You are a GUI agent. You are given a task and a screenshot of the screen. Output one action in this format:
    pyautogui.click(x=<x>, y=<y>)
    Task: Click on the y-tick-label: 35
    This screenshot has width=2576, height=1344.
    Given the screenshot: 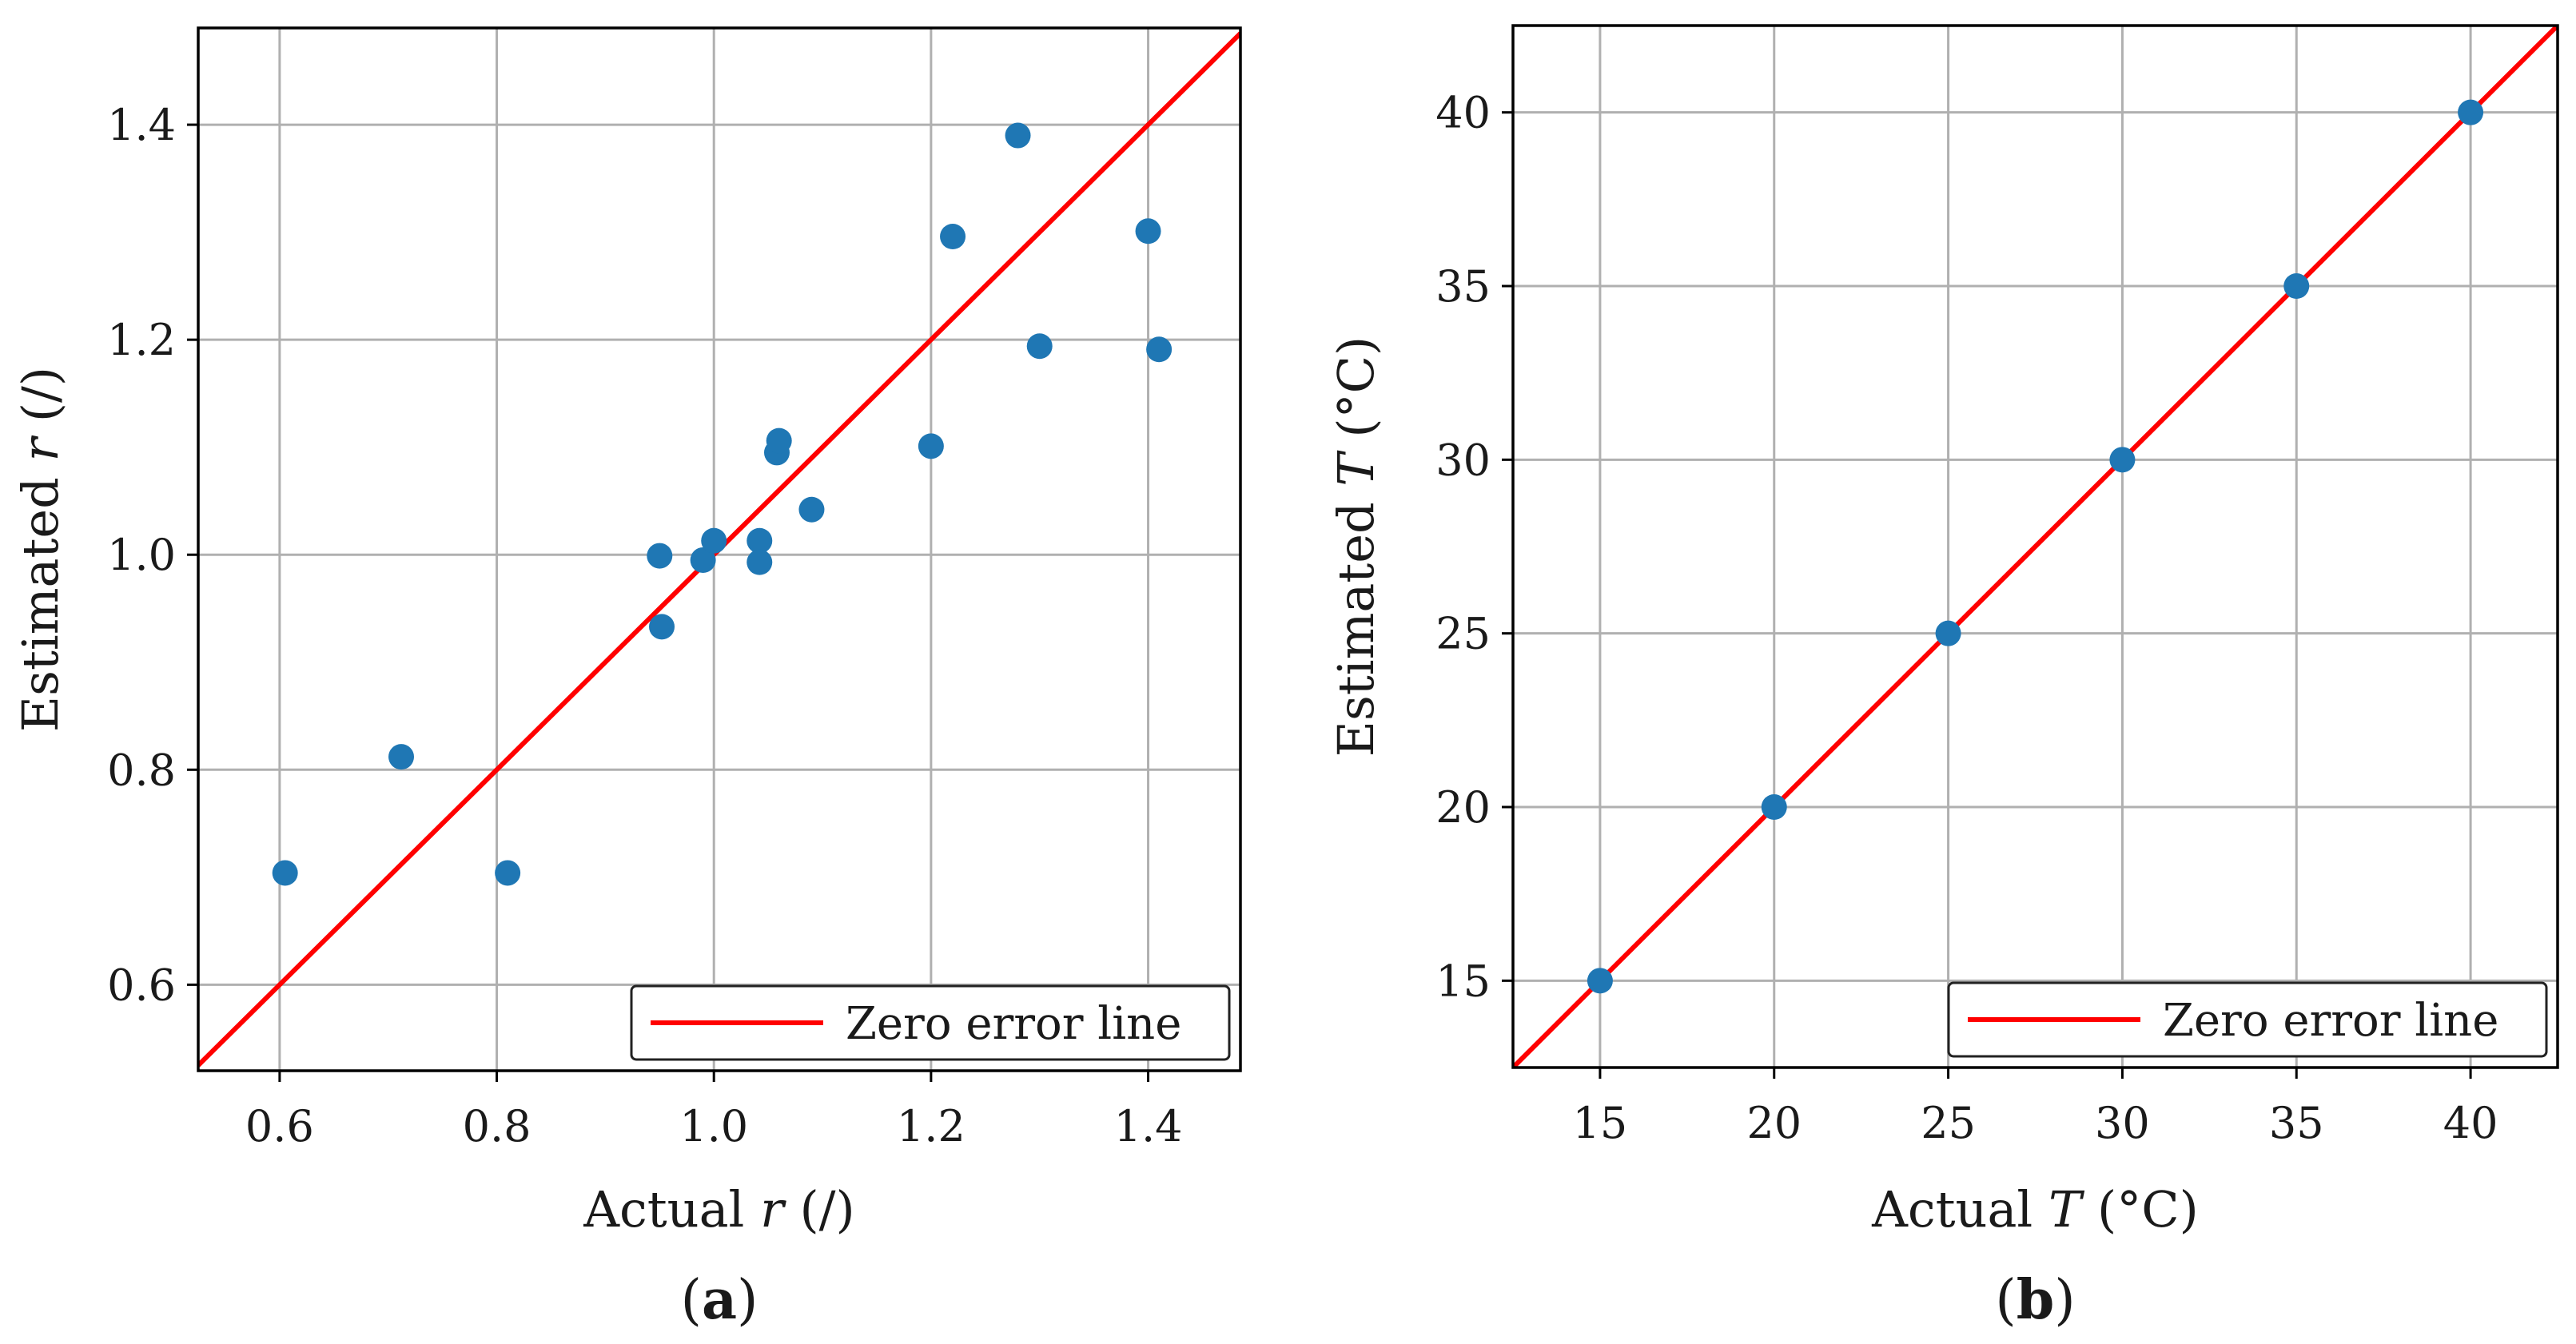 What is the action you would take?
    pyautogui.click(x=1463, y=287)
    